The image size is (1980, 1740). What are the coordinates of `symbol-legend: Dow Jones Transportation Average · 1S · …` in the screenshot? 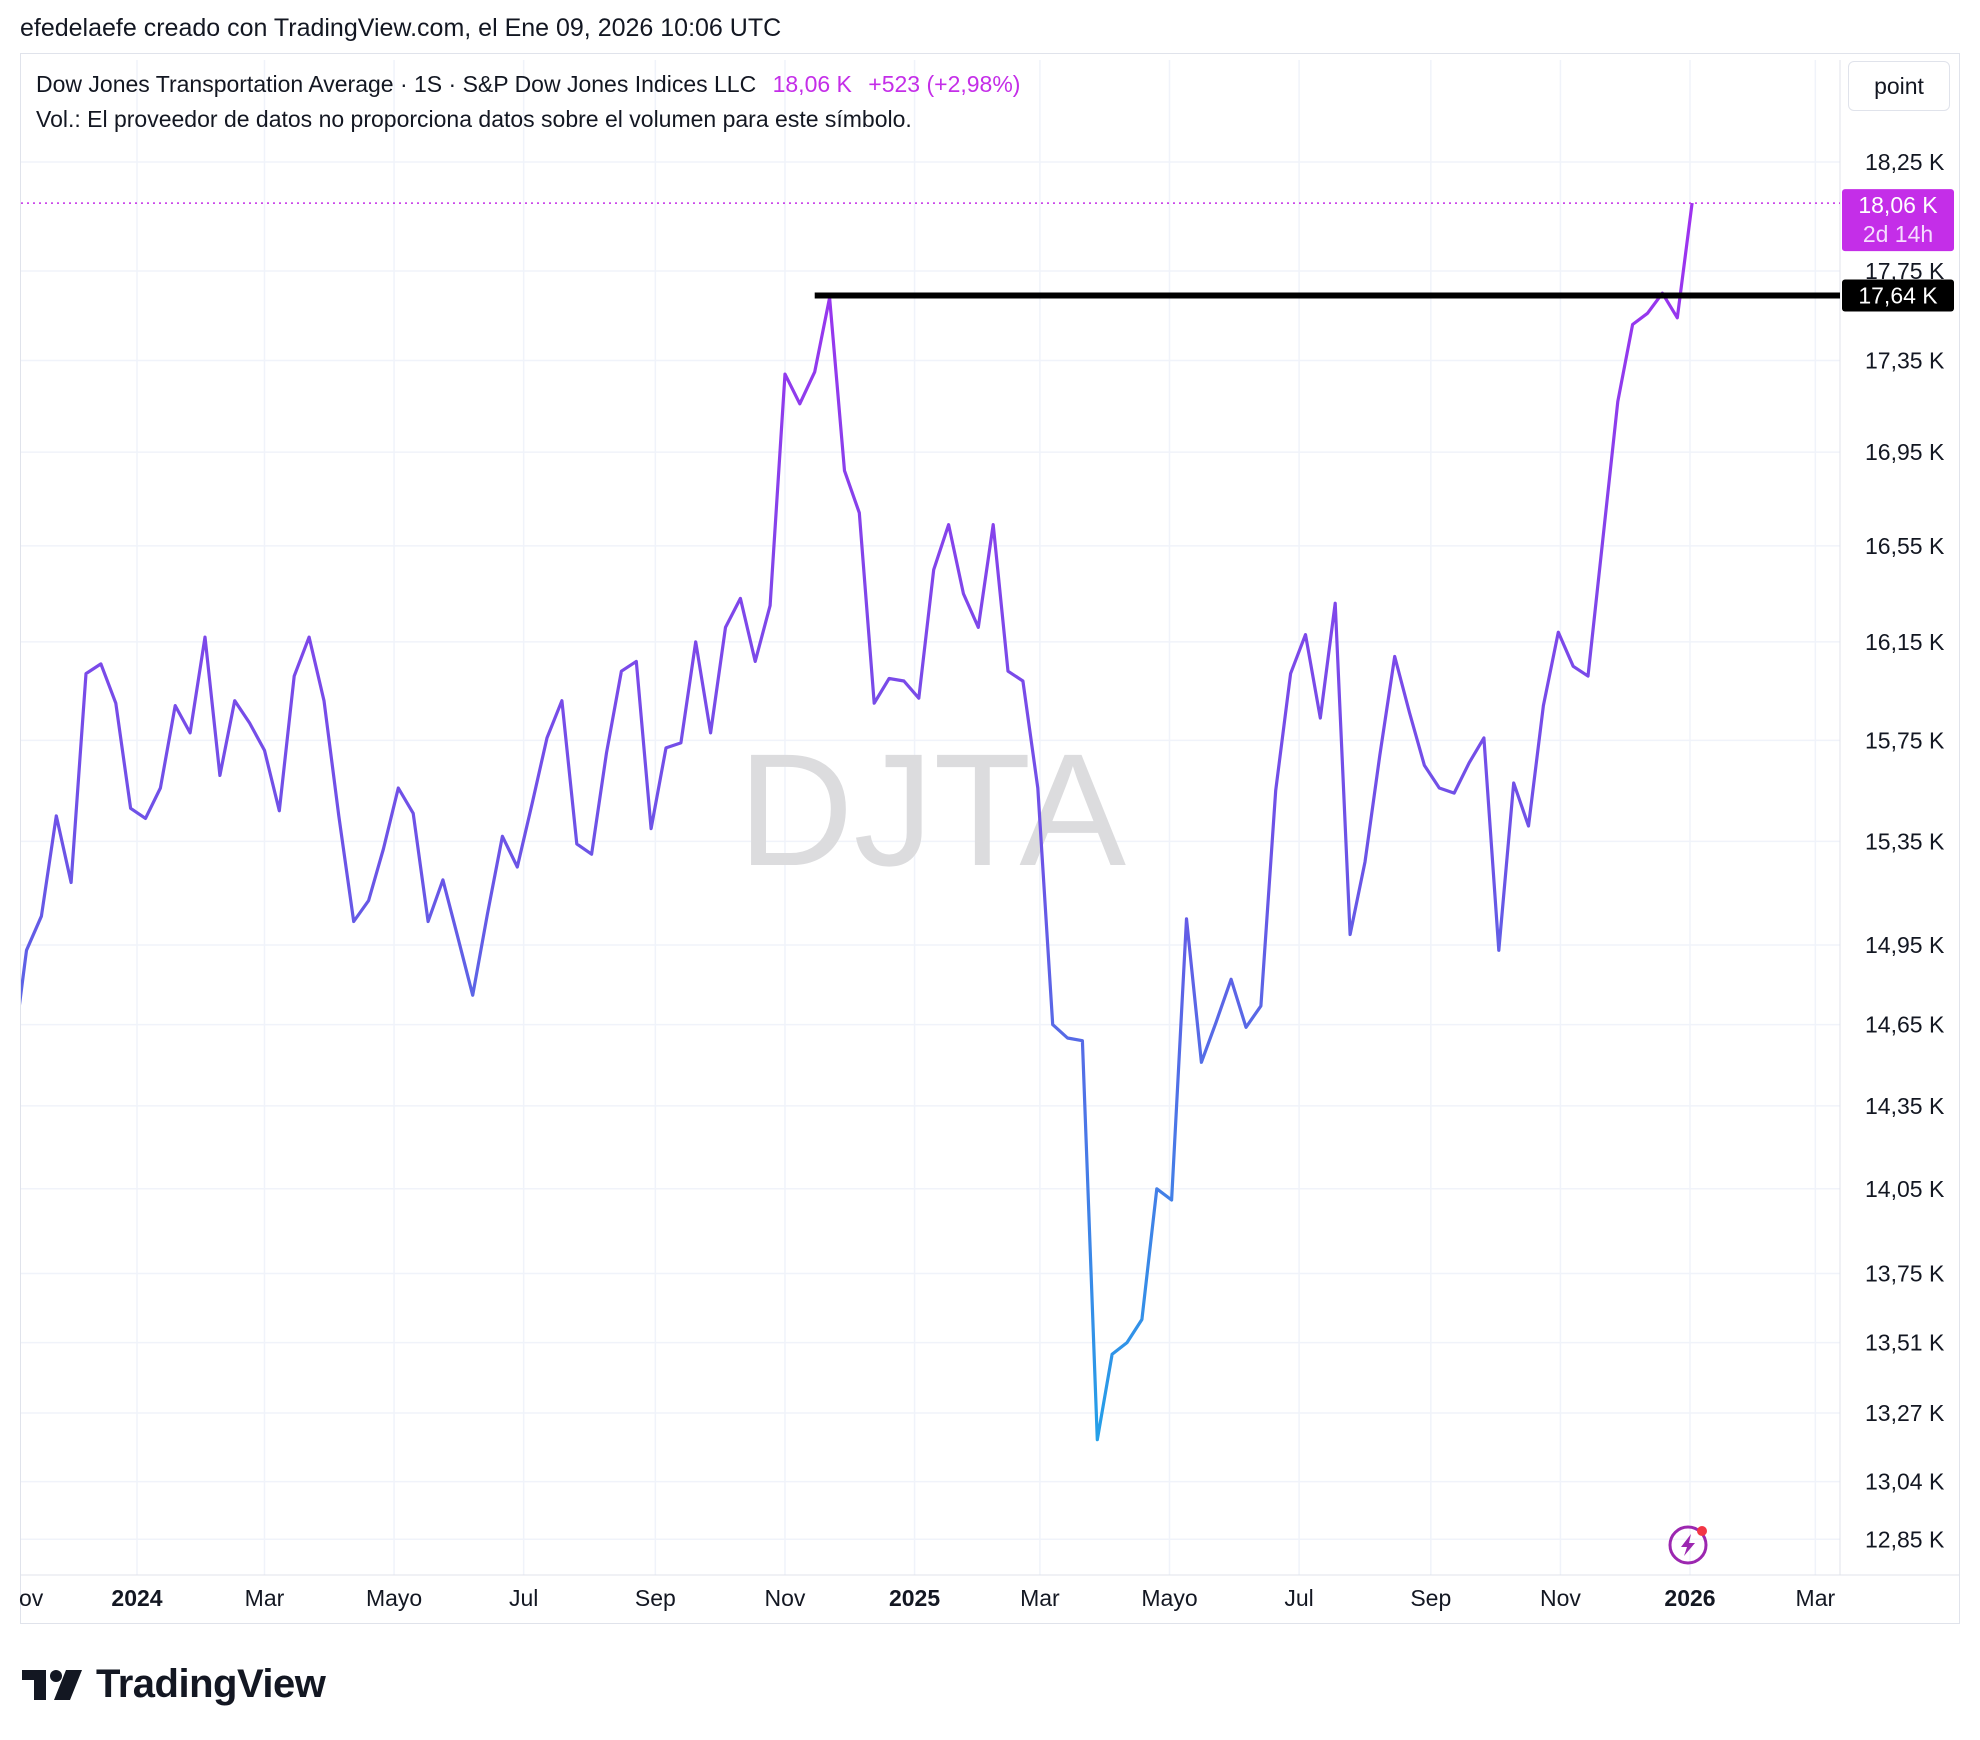 It's located at (528, 84).